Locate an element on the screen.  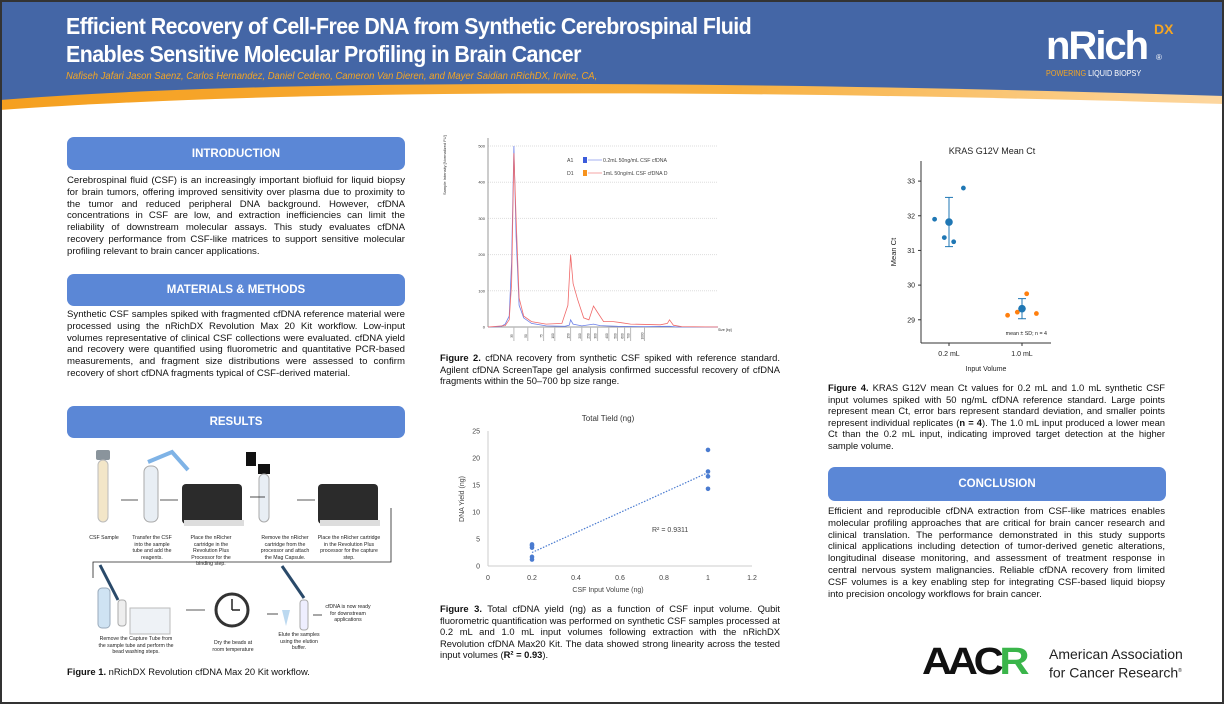
clock-icon is located at coordinates (232, 610).